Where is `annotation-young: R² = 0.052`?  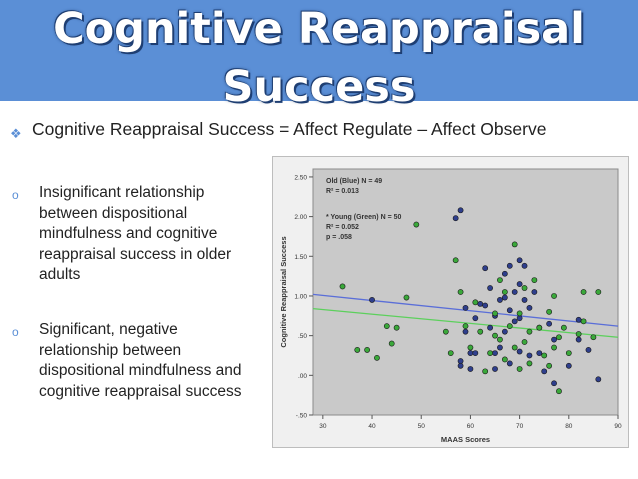
annotation-young: R² = 0.052 is located at coordinates (342, 227).